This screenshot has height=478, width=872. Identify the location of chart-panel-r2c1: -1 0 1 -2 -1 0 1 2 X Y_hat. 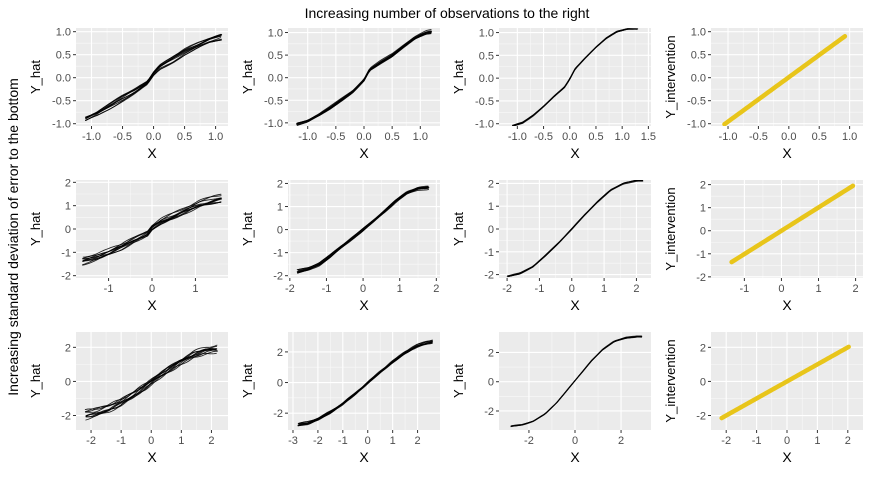
(128, 245).